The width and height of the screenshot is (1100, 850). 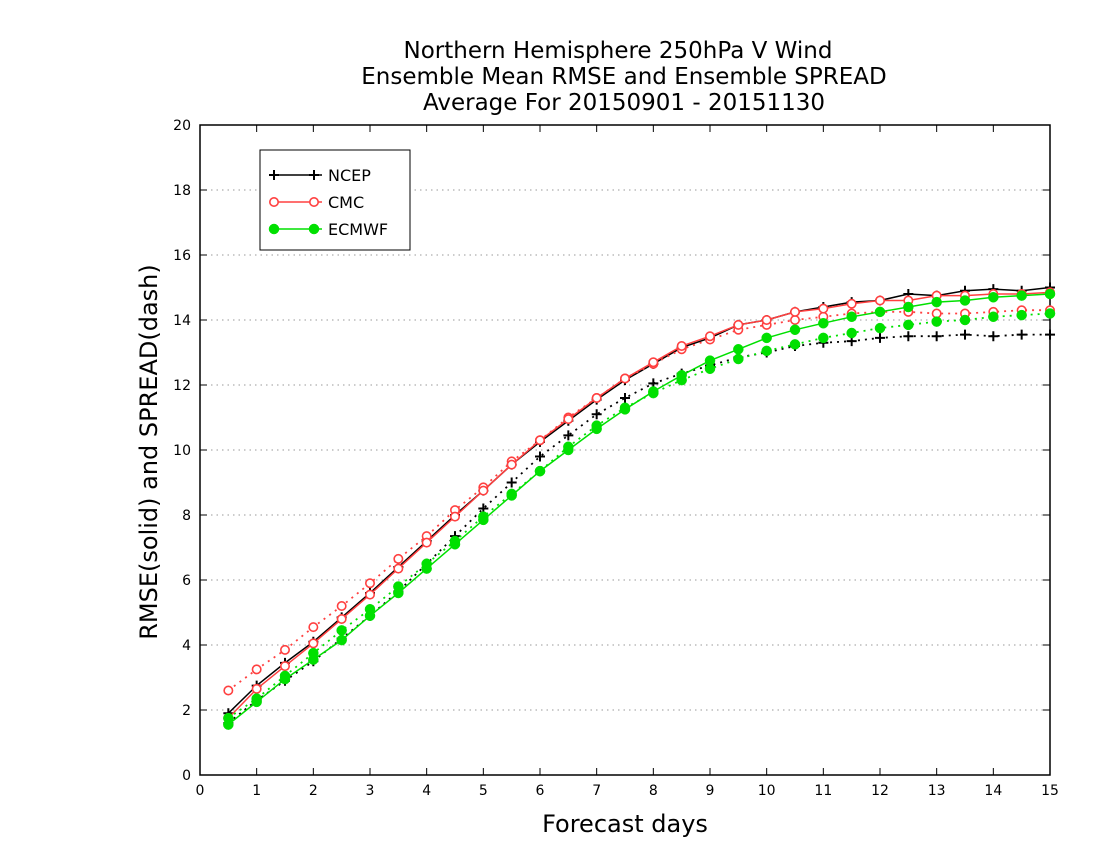 What do you see at coordinates (186, 776) in the screenshot?
I see `y-tick-label: 0` at bounding box center [186, 776].